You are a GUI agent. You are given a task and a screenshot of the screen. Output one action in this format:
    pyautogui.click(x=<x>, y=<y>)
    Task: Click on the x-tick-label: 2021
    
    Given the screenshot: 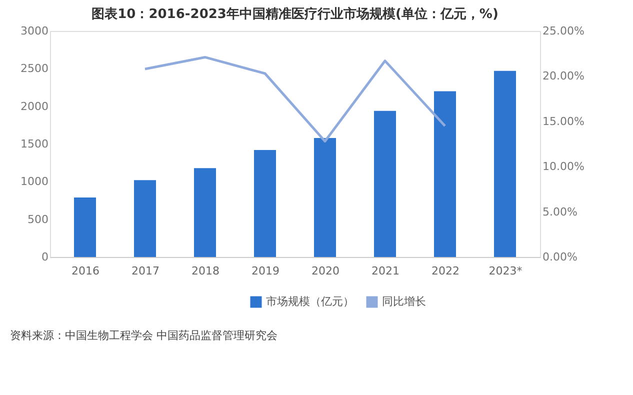 What is the action you would take?
    pyautogui.click(x=386, y=271)
    